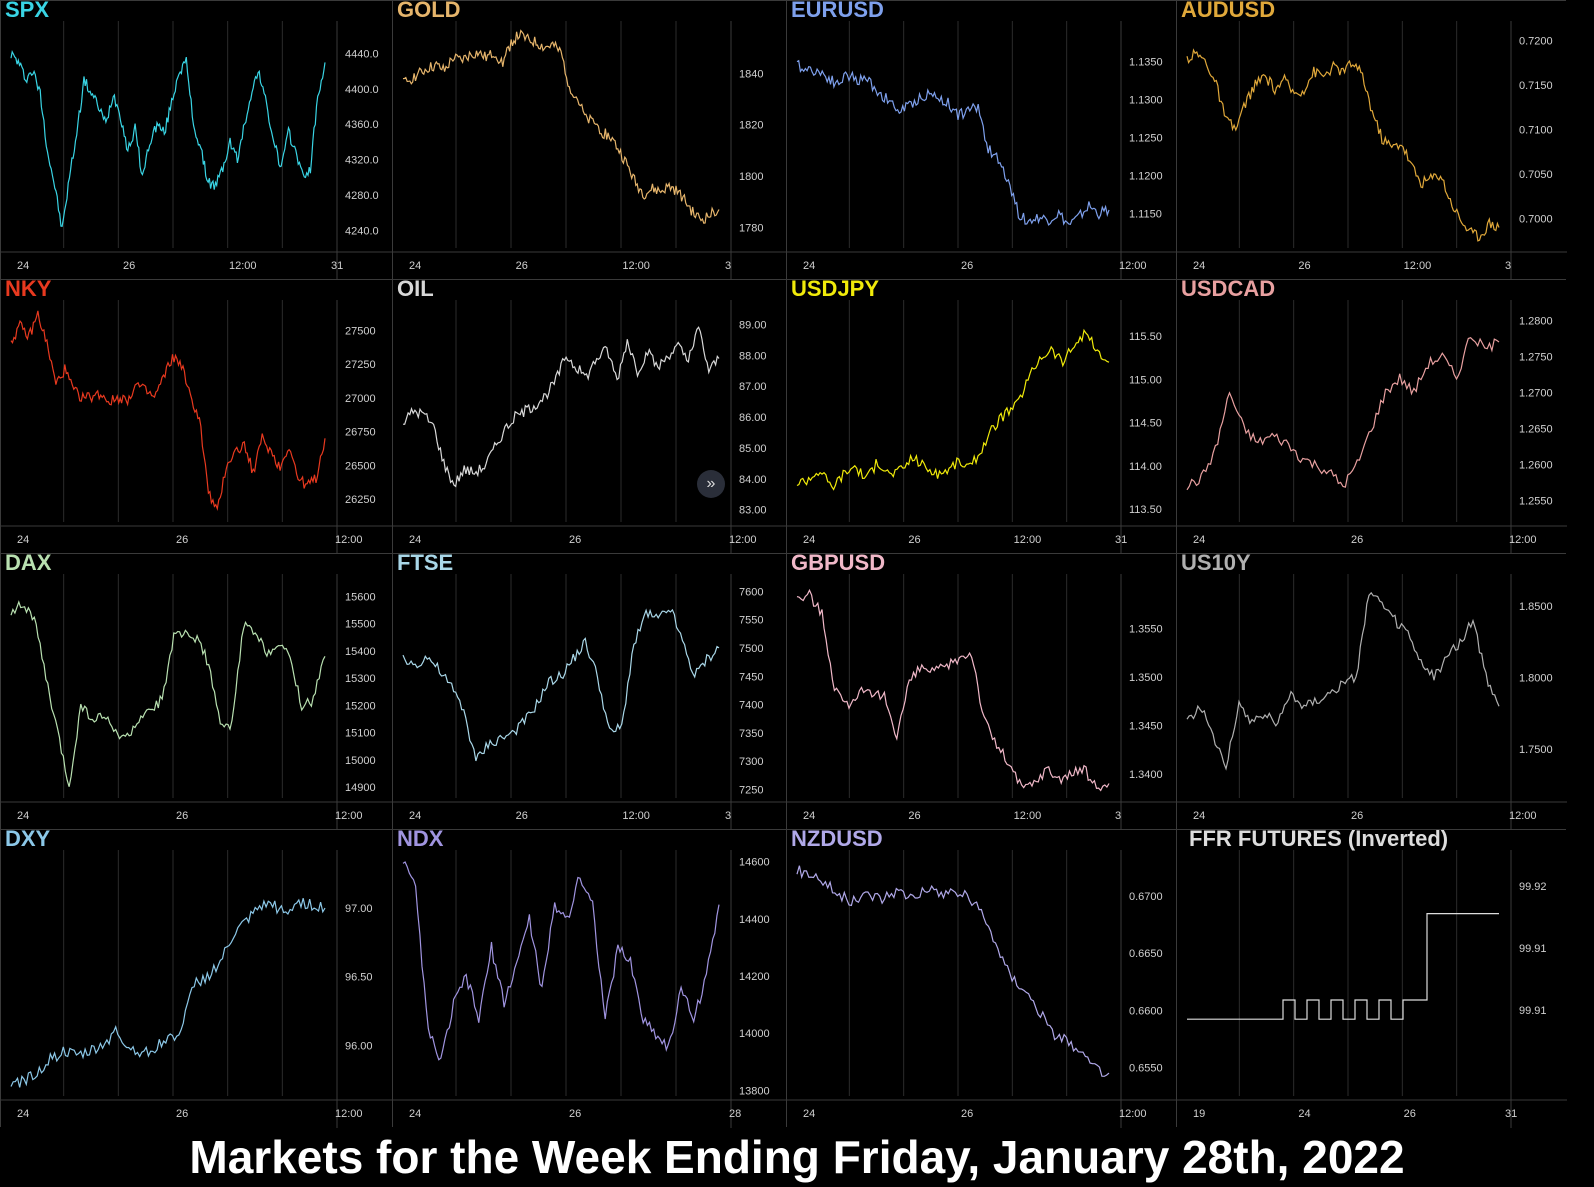 This screenshot has height=1187, width=1594. What do you see at coordinates (168, 411) in the screenshot?
I see `series-line-nky` at bounding box center [168, 411].